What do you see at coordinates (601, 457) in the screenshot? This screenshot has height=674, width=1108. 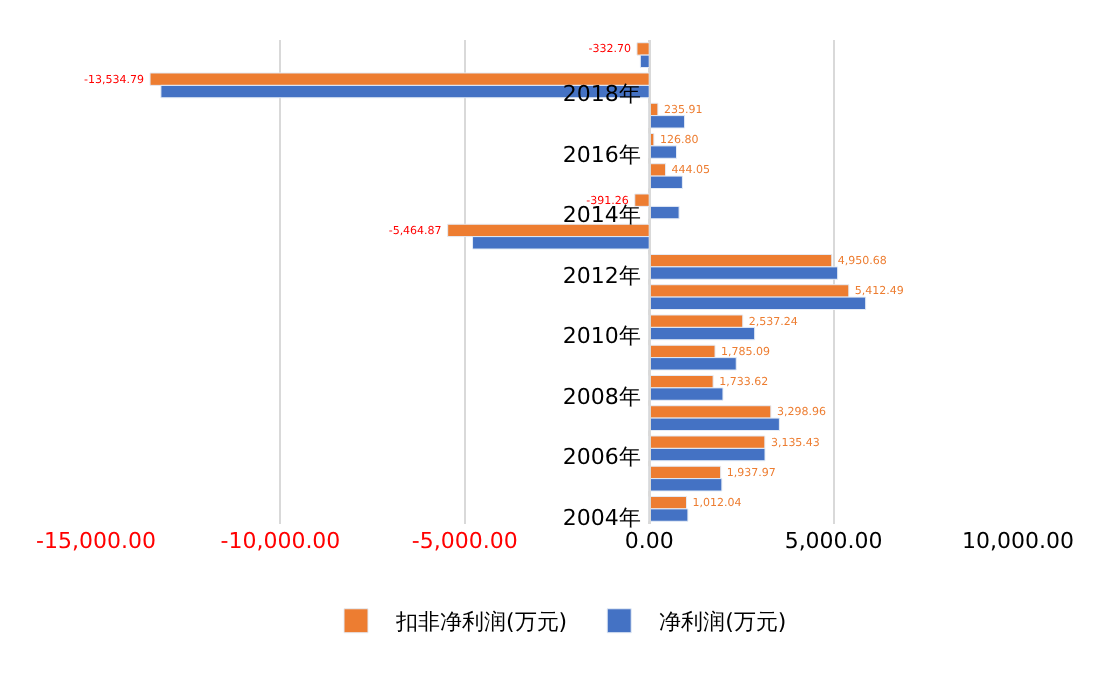 I see `y-tick-label: 2006年` at bounding box center [601, 457].